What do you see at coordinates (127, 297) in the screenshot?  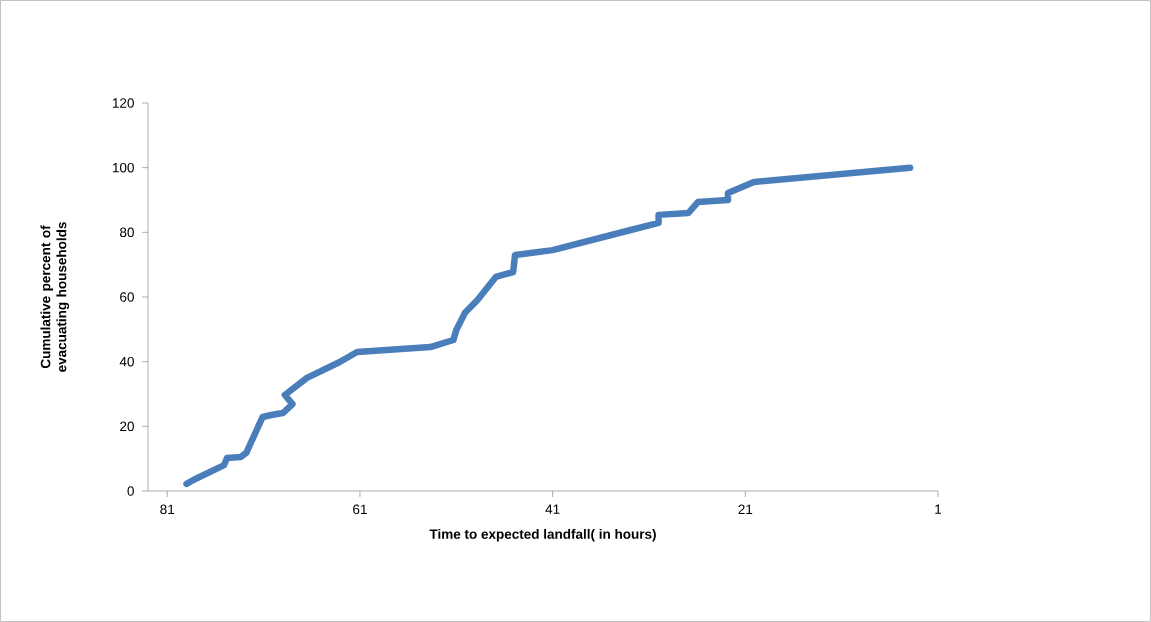 I see `y-tick-label: 60` at bounding box center [127, 297].